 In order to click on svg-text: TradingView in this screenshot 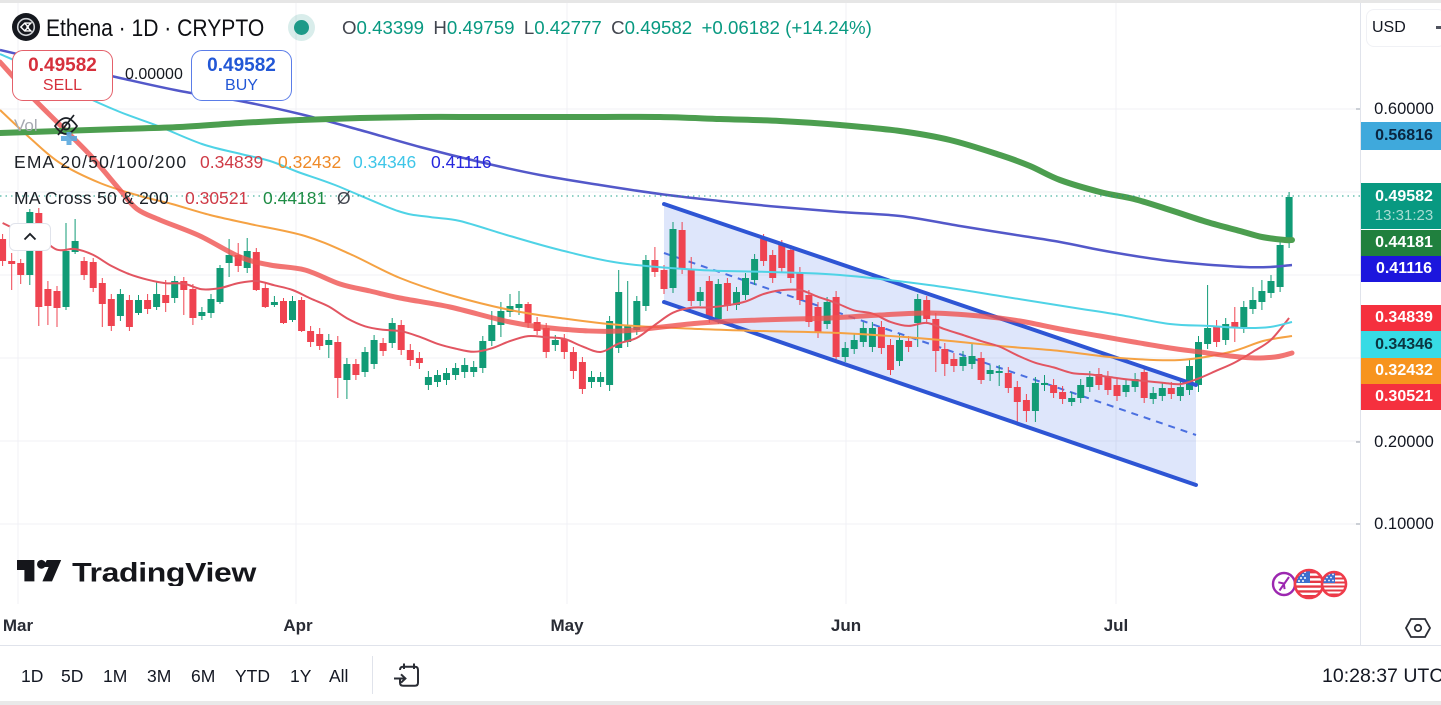, I will do `click(164, 572)`.